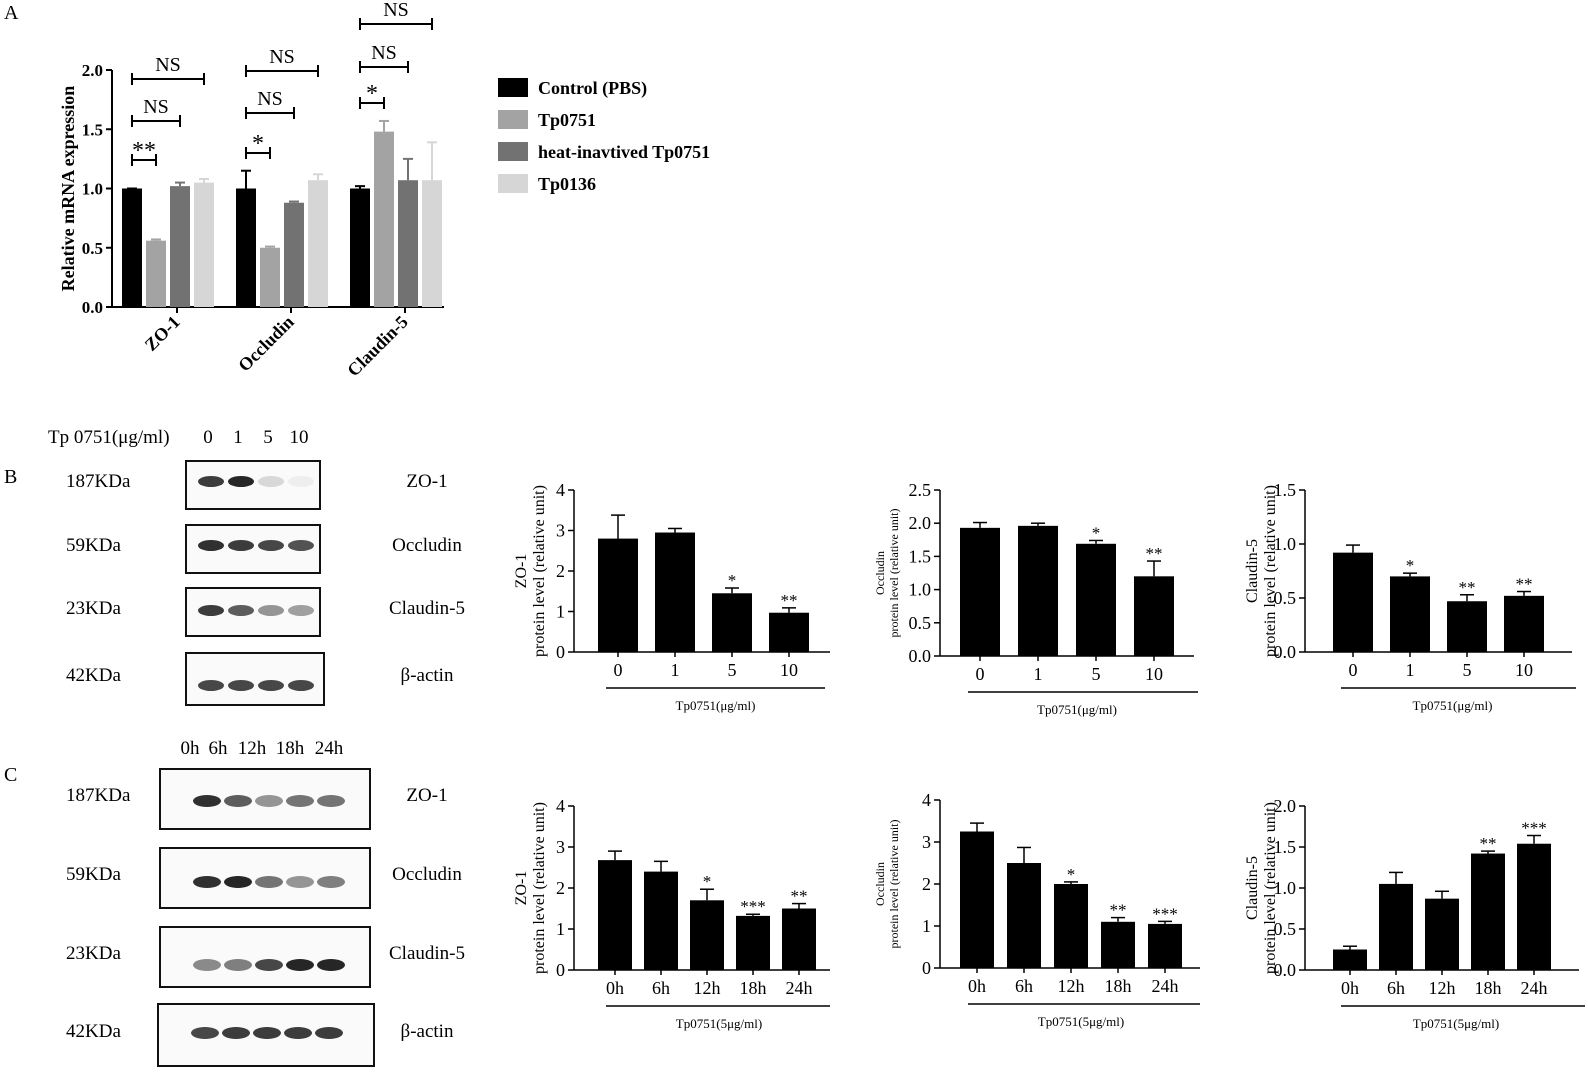 The image size is (1588, 1080). What do you see at coordinates (1077, 709) in the screenshot?
I see `x-axis-label: Tp0751(μg/ml)` at bounding box center [1077, 709].